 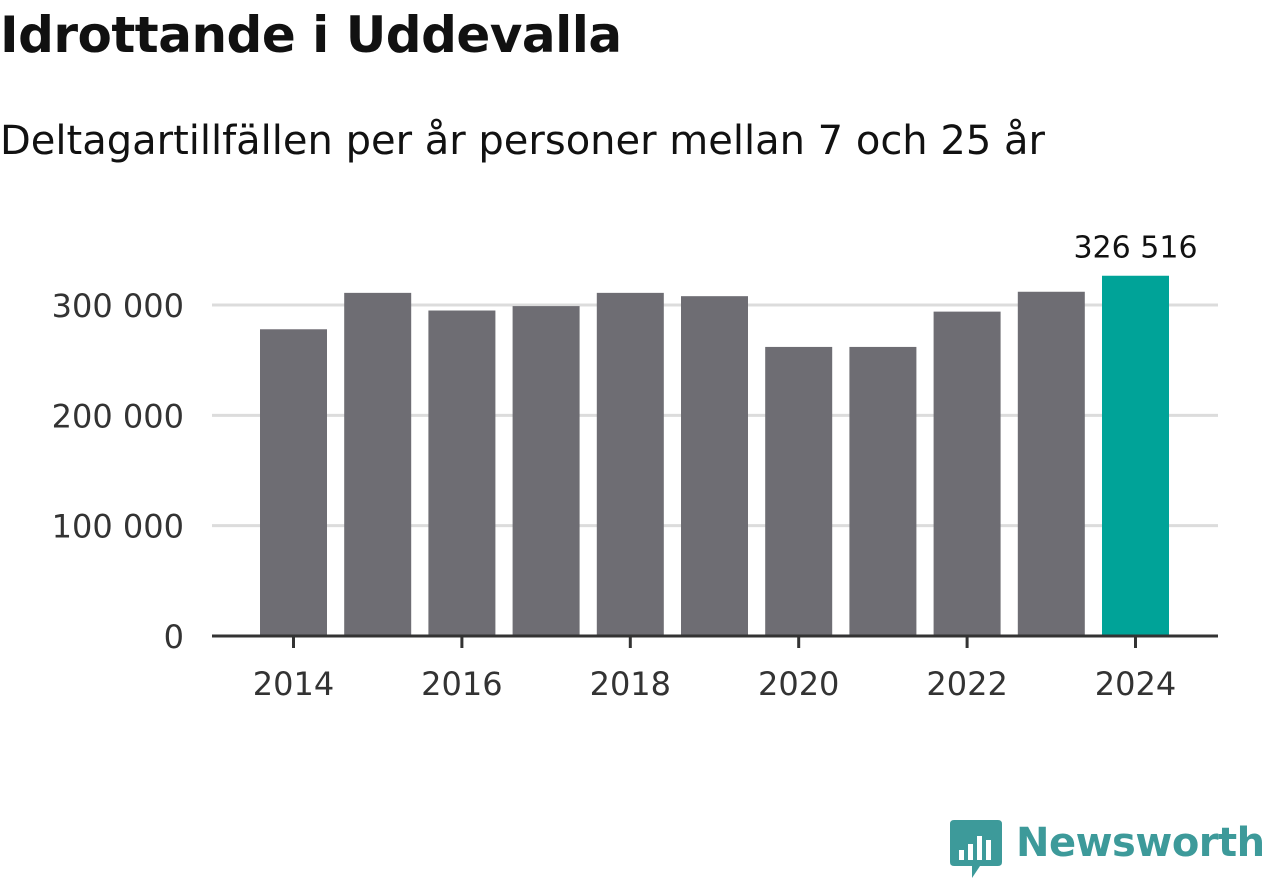 What do you see at coordinates (798, 684) in the screenshot?
I see `x-tick-label: 2020` at bounding box center [798, 684].